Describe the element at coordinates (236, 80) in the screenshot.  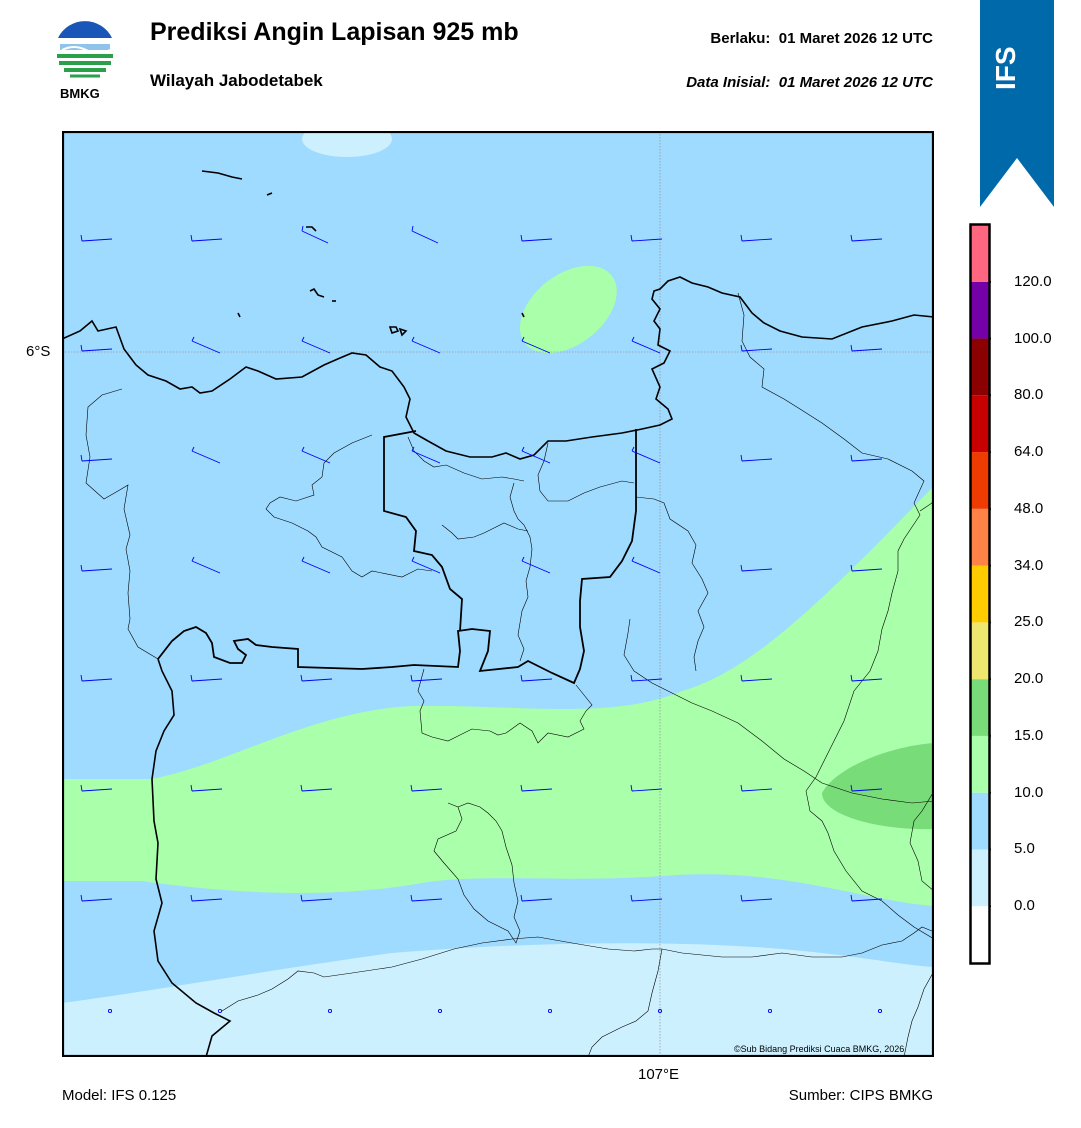
I see `region-subtitle: Wilayah Jabodetabek` at that location.